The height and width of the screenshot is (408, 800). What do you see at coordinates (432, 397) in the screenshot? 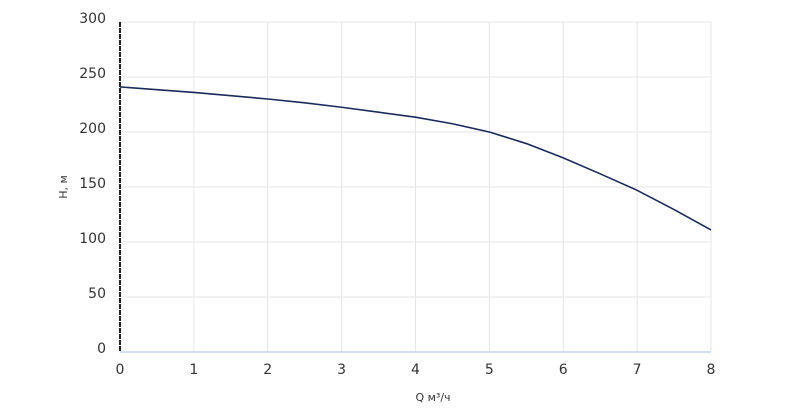
I see `x-axis-label: Q м³/ч` at bounding box center [432, 397].